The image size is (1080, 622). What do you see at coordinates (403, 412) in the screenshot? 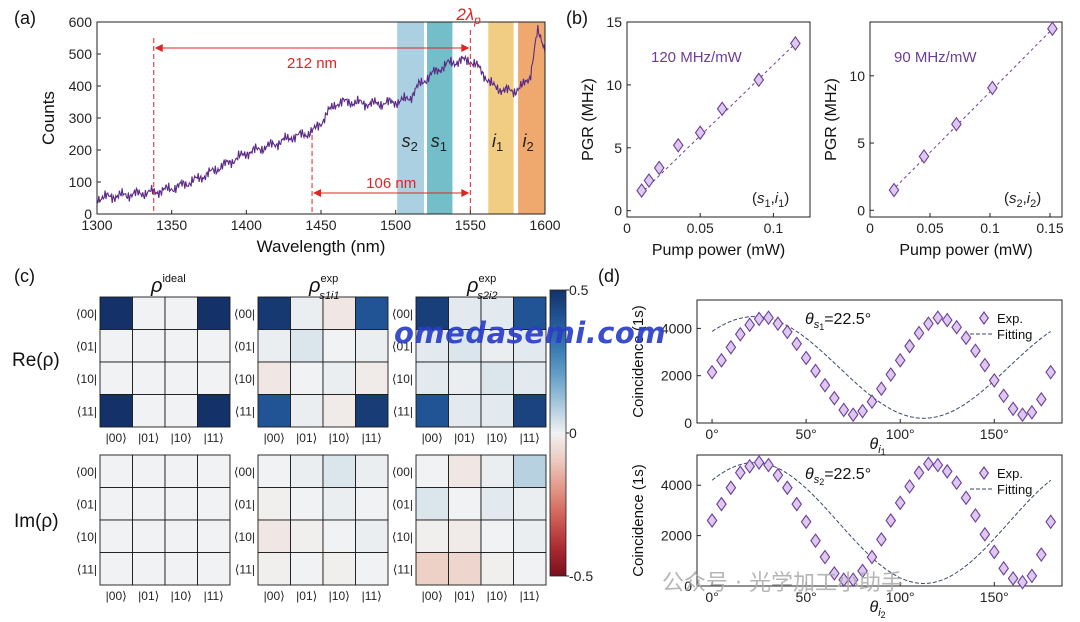
I see `c-row-label: ⟨11|` at bounding box center [403, 412].